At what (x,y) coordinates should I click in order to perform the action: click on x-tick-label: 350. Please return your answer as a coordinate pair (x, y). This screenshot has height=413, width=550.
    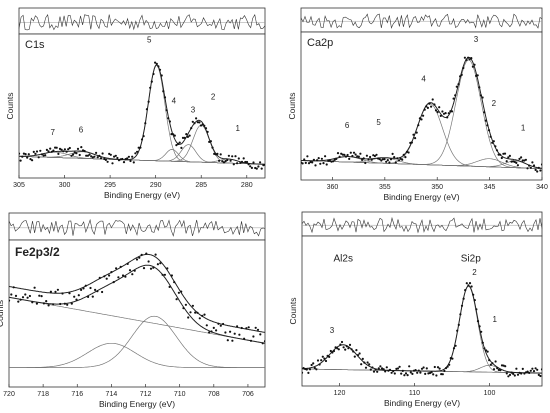
    Looking at the image, I should click on (437, 187).